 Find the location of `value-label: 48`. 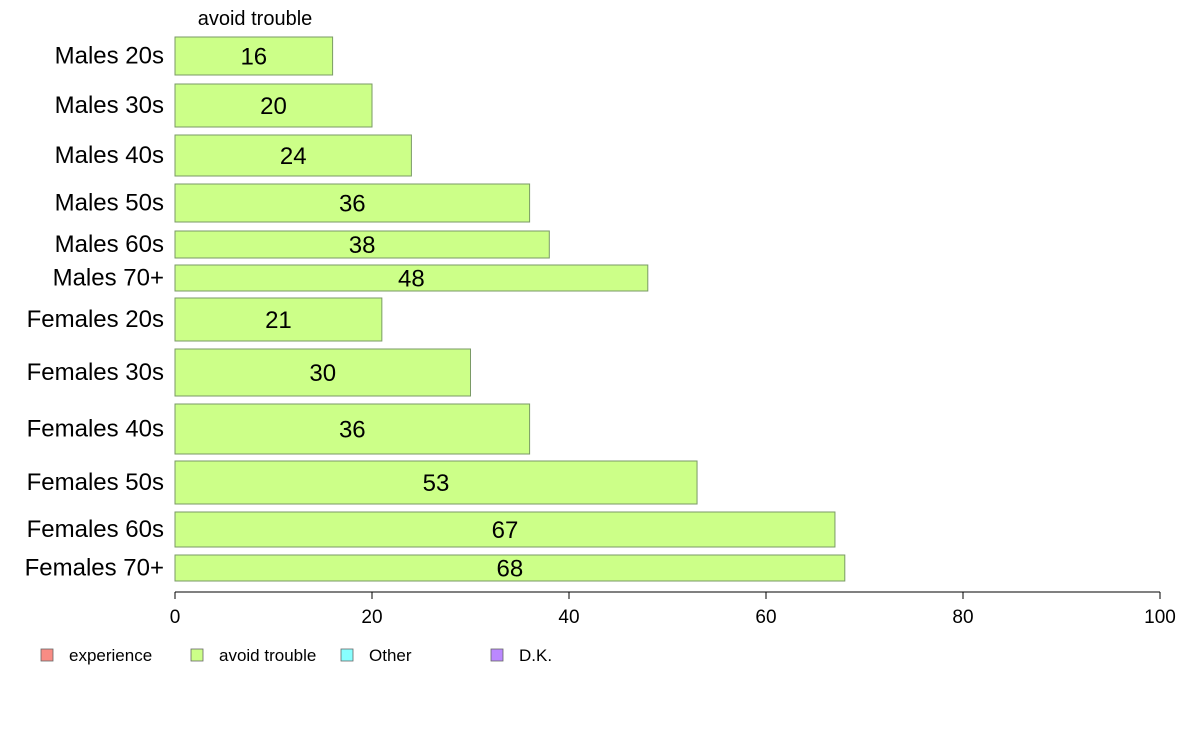

value-label: 48 is located at coordinates (411, 279).